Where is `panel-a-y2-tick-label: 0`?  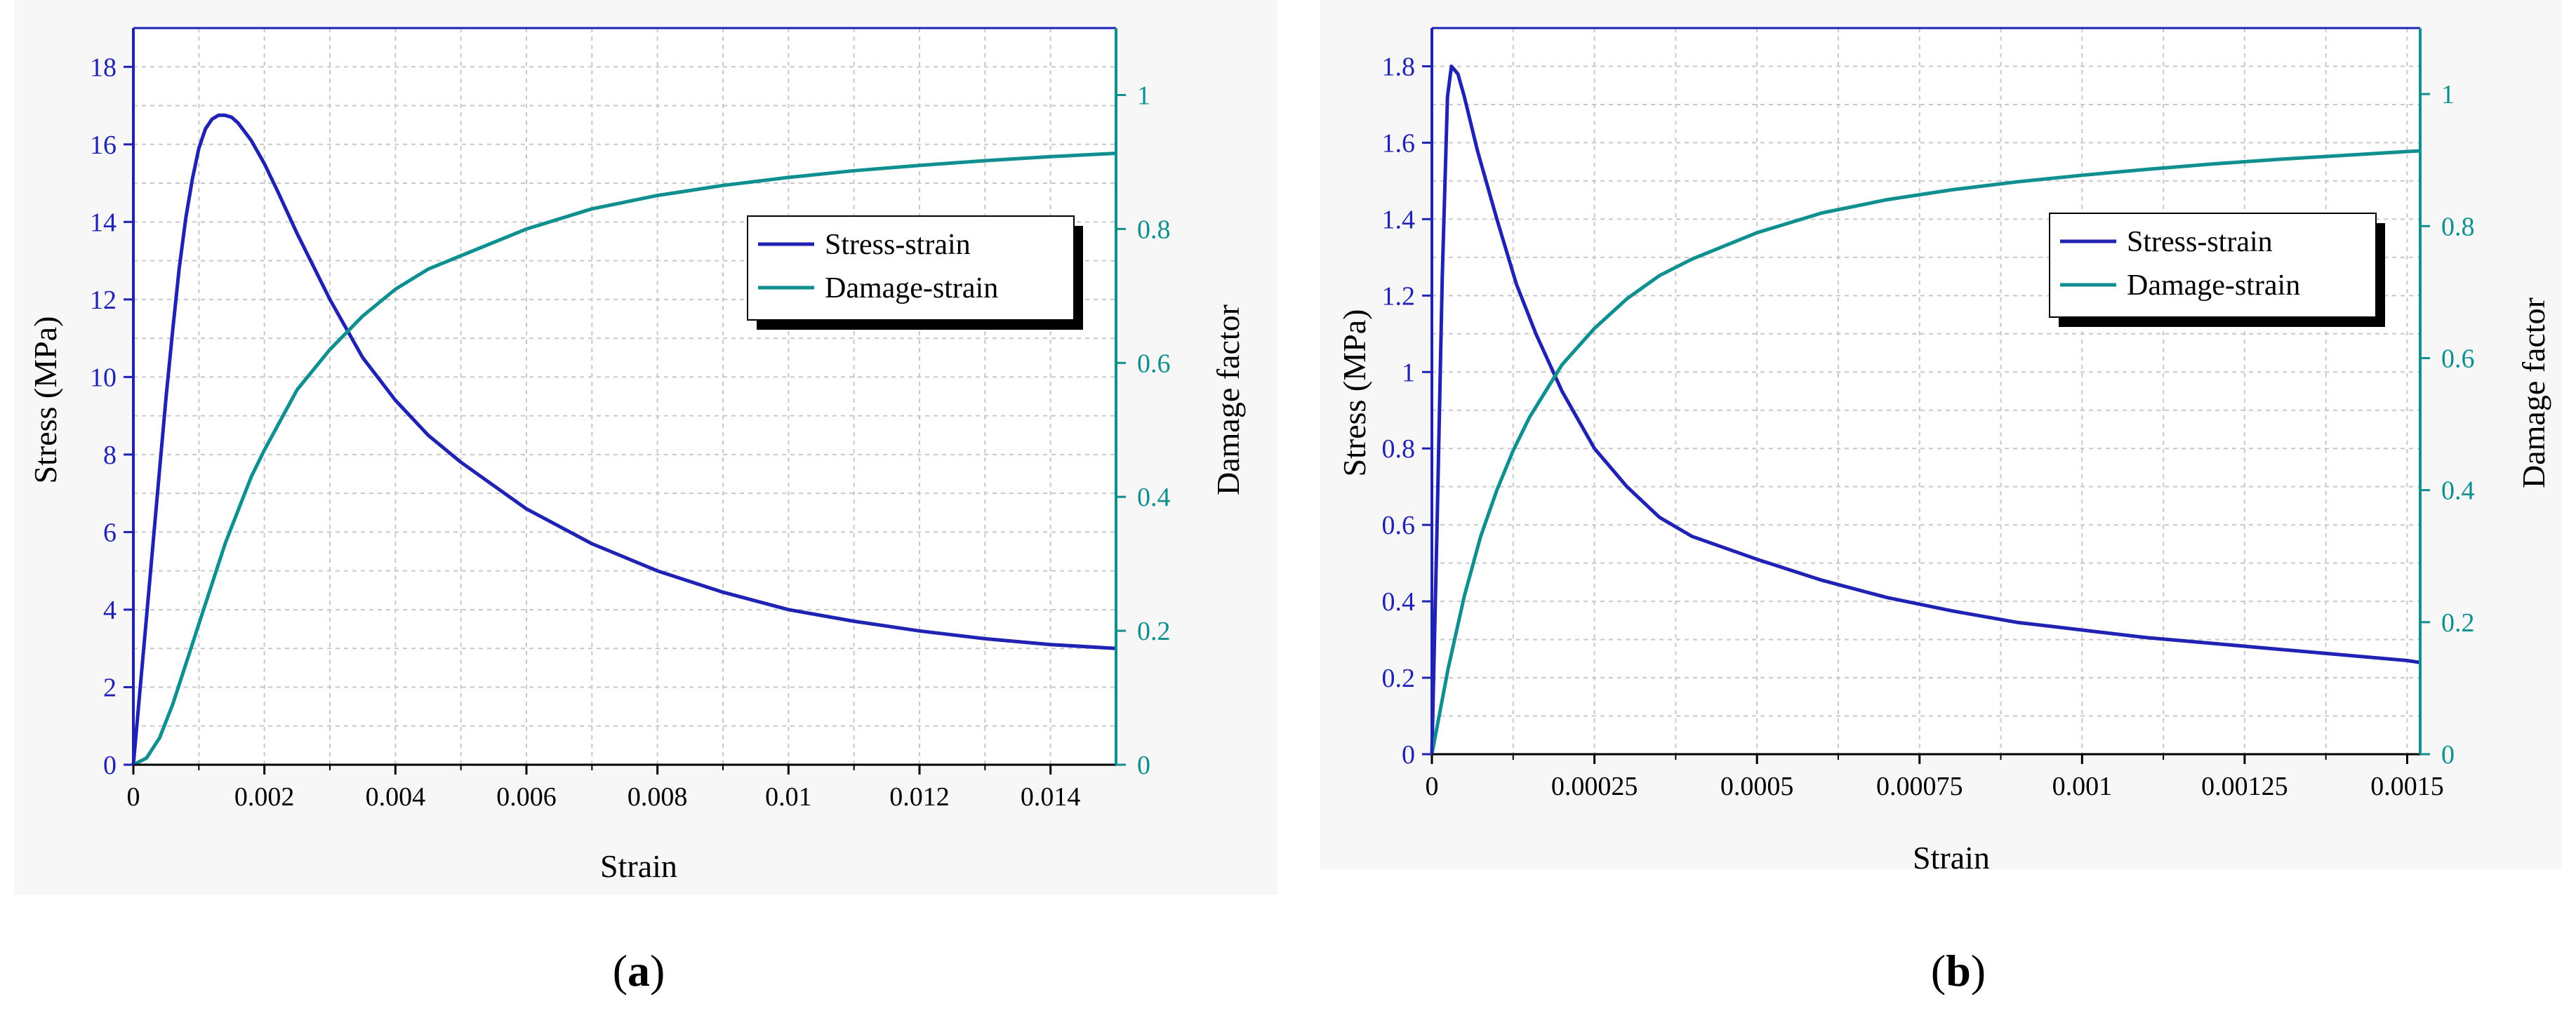 panel-a-y2-tick-label: 0 is located at coordinates (1143, 765).